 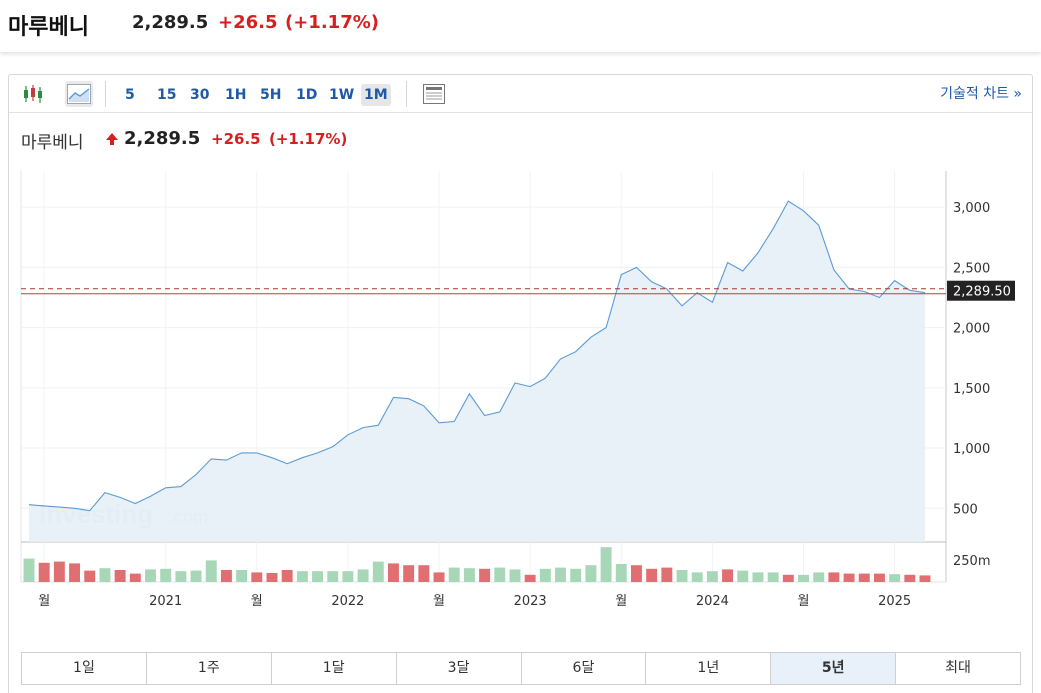 What do you see at coordinates (981, 94) in the screenshot?
I see `technical-chart-link: 기술적 차트 »` at bounding box center [981, 94].